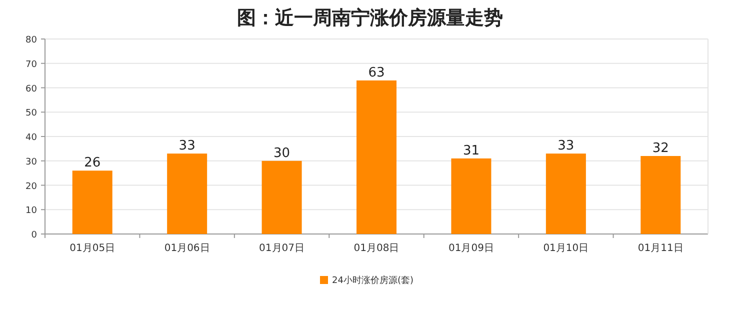 This screenshot has height=312, width=740. I want to click on legend-label: 24小时涨价房源(套), so click(373, 280).